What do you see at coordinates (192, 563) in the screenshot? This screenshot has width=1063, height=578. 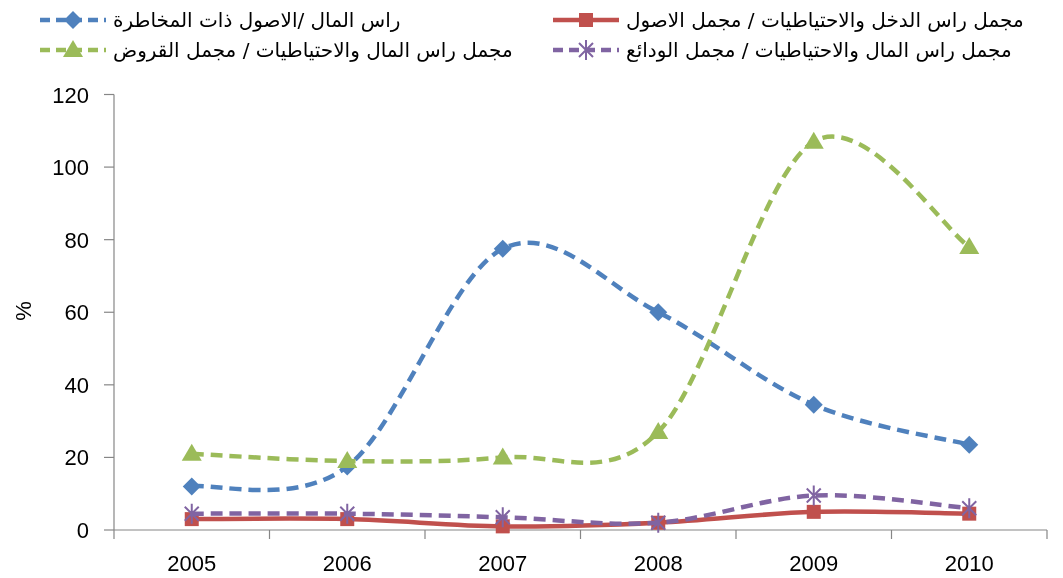 I see `x-tick-label: 2005` at bounding box center [192, 563].